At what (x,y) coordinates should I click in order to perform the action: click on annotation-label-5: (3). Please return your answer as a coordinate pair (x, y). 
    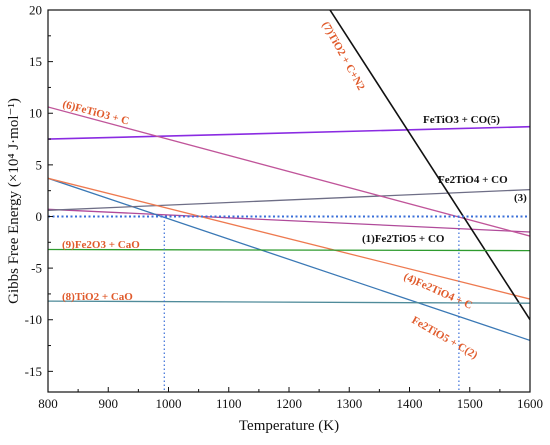
    Looking at the image, I should click on (520, 198).